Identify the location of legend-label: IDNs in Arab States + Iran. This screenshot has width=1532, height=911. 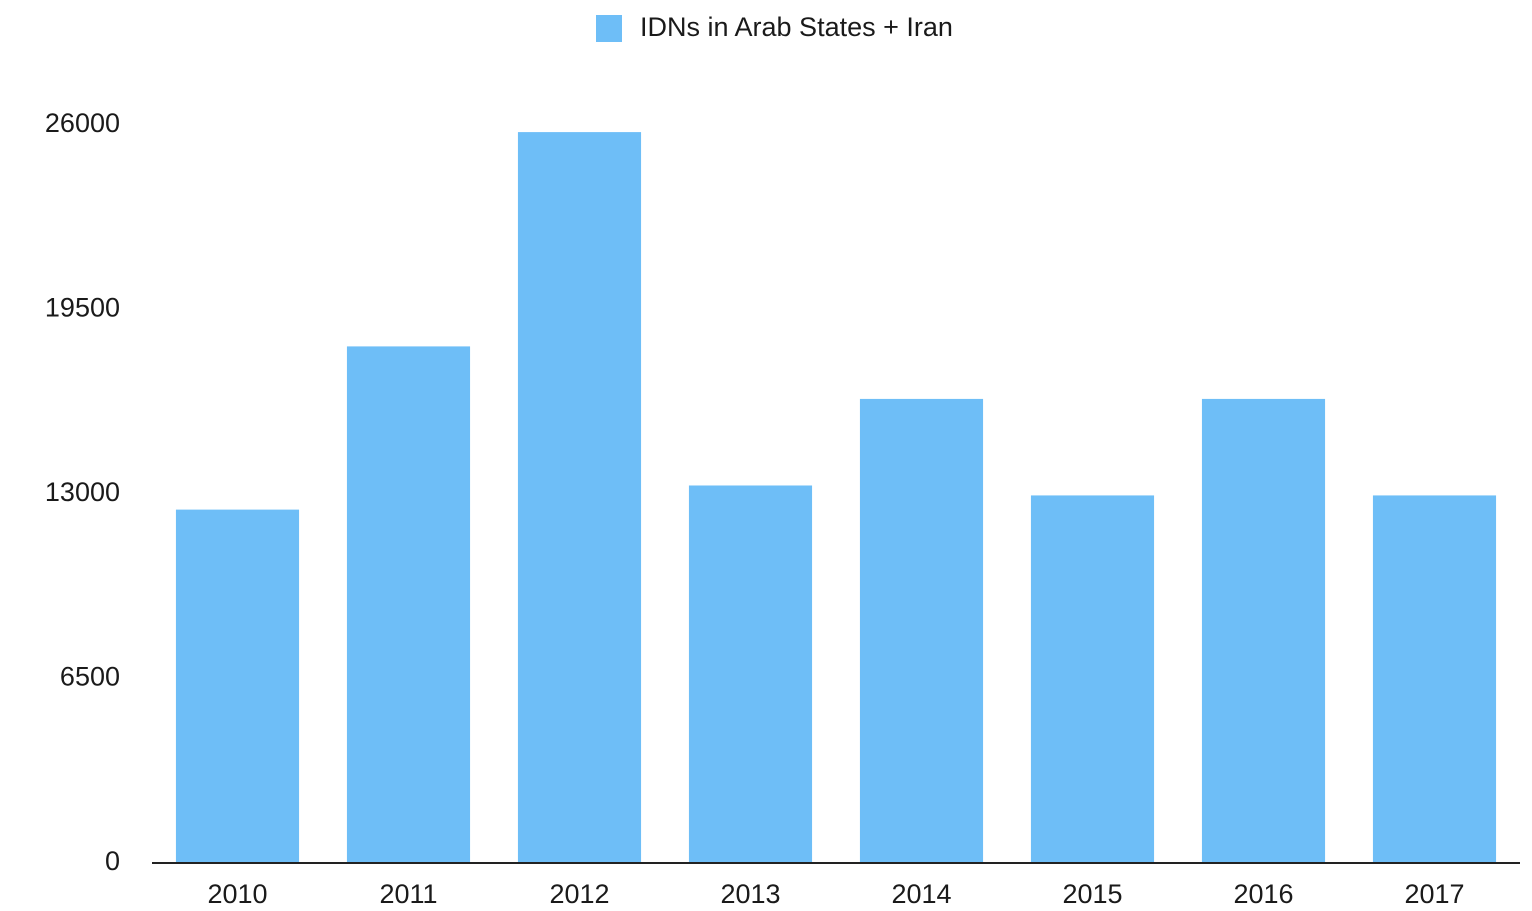
(796, 27).